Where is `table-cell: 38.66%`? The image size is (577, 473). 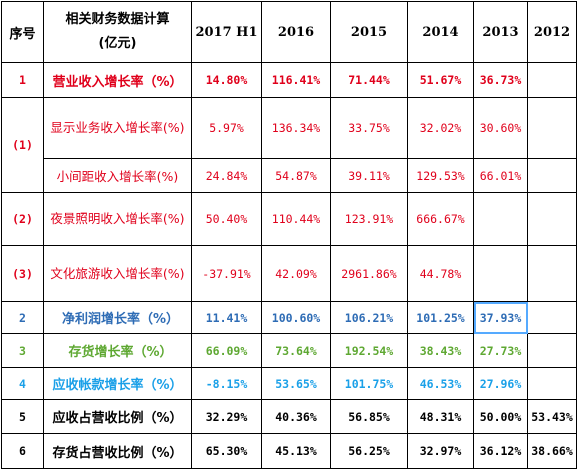 table-cell: 38.66% is located at coordinates (552, 451).